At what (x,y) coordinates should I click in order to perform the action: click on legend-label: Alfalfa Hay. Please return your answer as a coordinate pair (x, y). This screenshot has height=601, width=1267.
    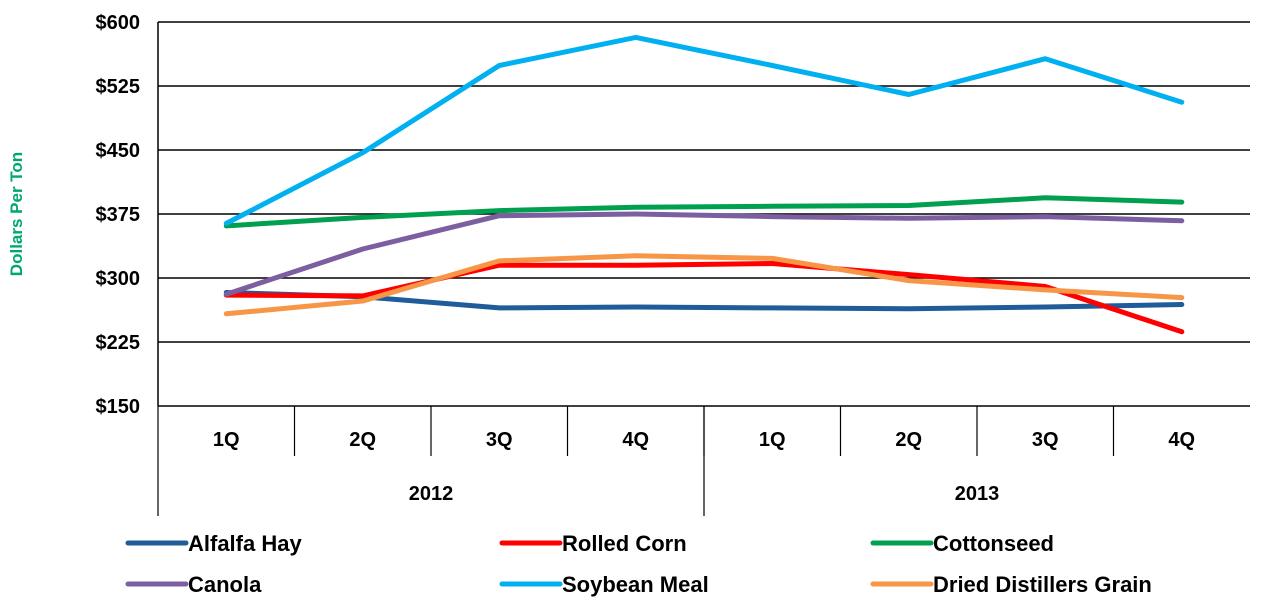
    Looking at the image, I should click on (245, 543).